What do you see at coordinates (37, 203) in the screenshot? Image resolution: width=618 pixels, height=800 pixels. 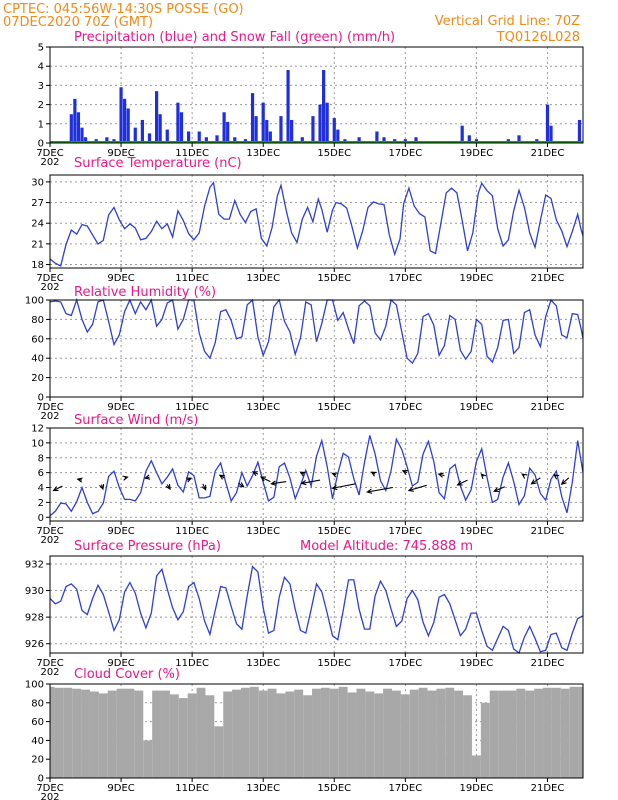 I see `y-tick-label: 27` at bounding box center [37, 203].